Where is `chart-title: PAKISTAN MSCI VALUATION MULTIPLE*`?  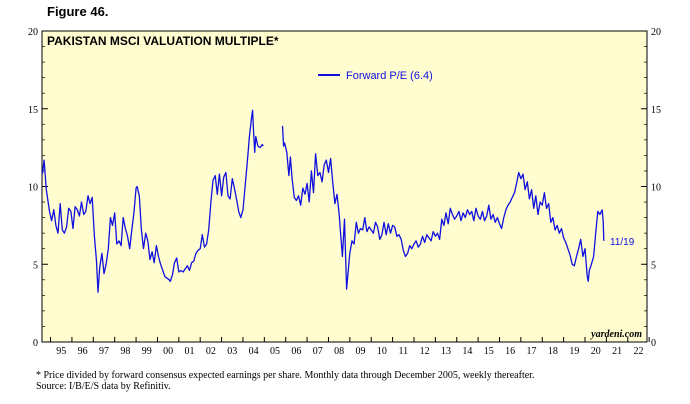
chart-title: PAKISTAN MSCI VALUATION MULTIPLE* is located at coordinates (163, 41).